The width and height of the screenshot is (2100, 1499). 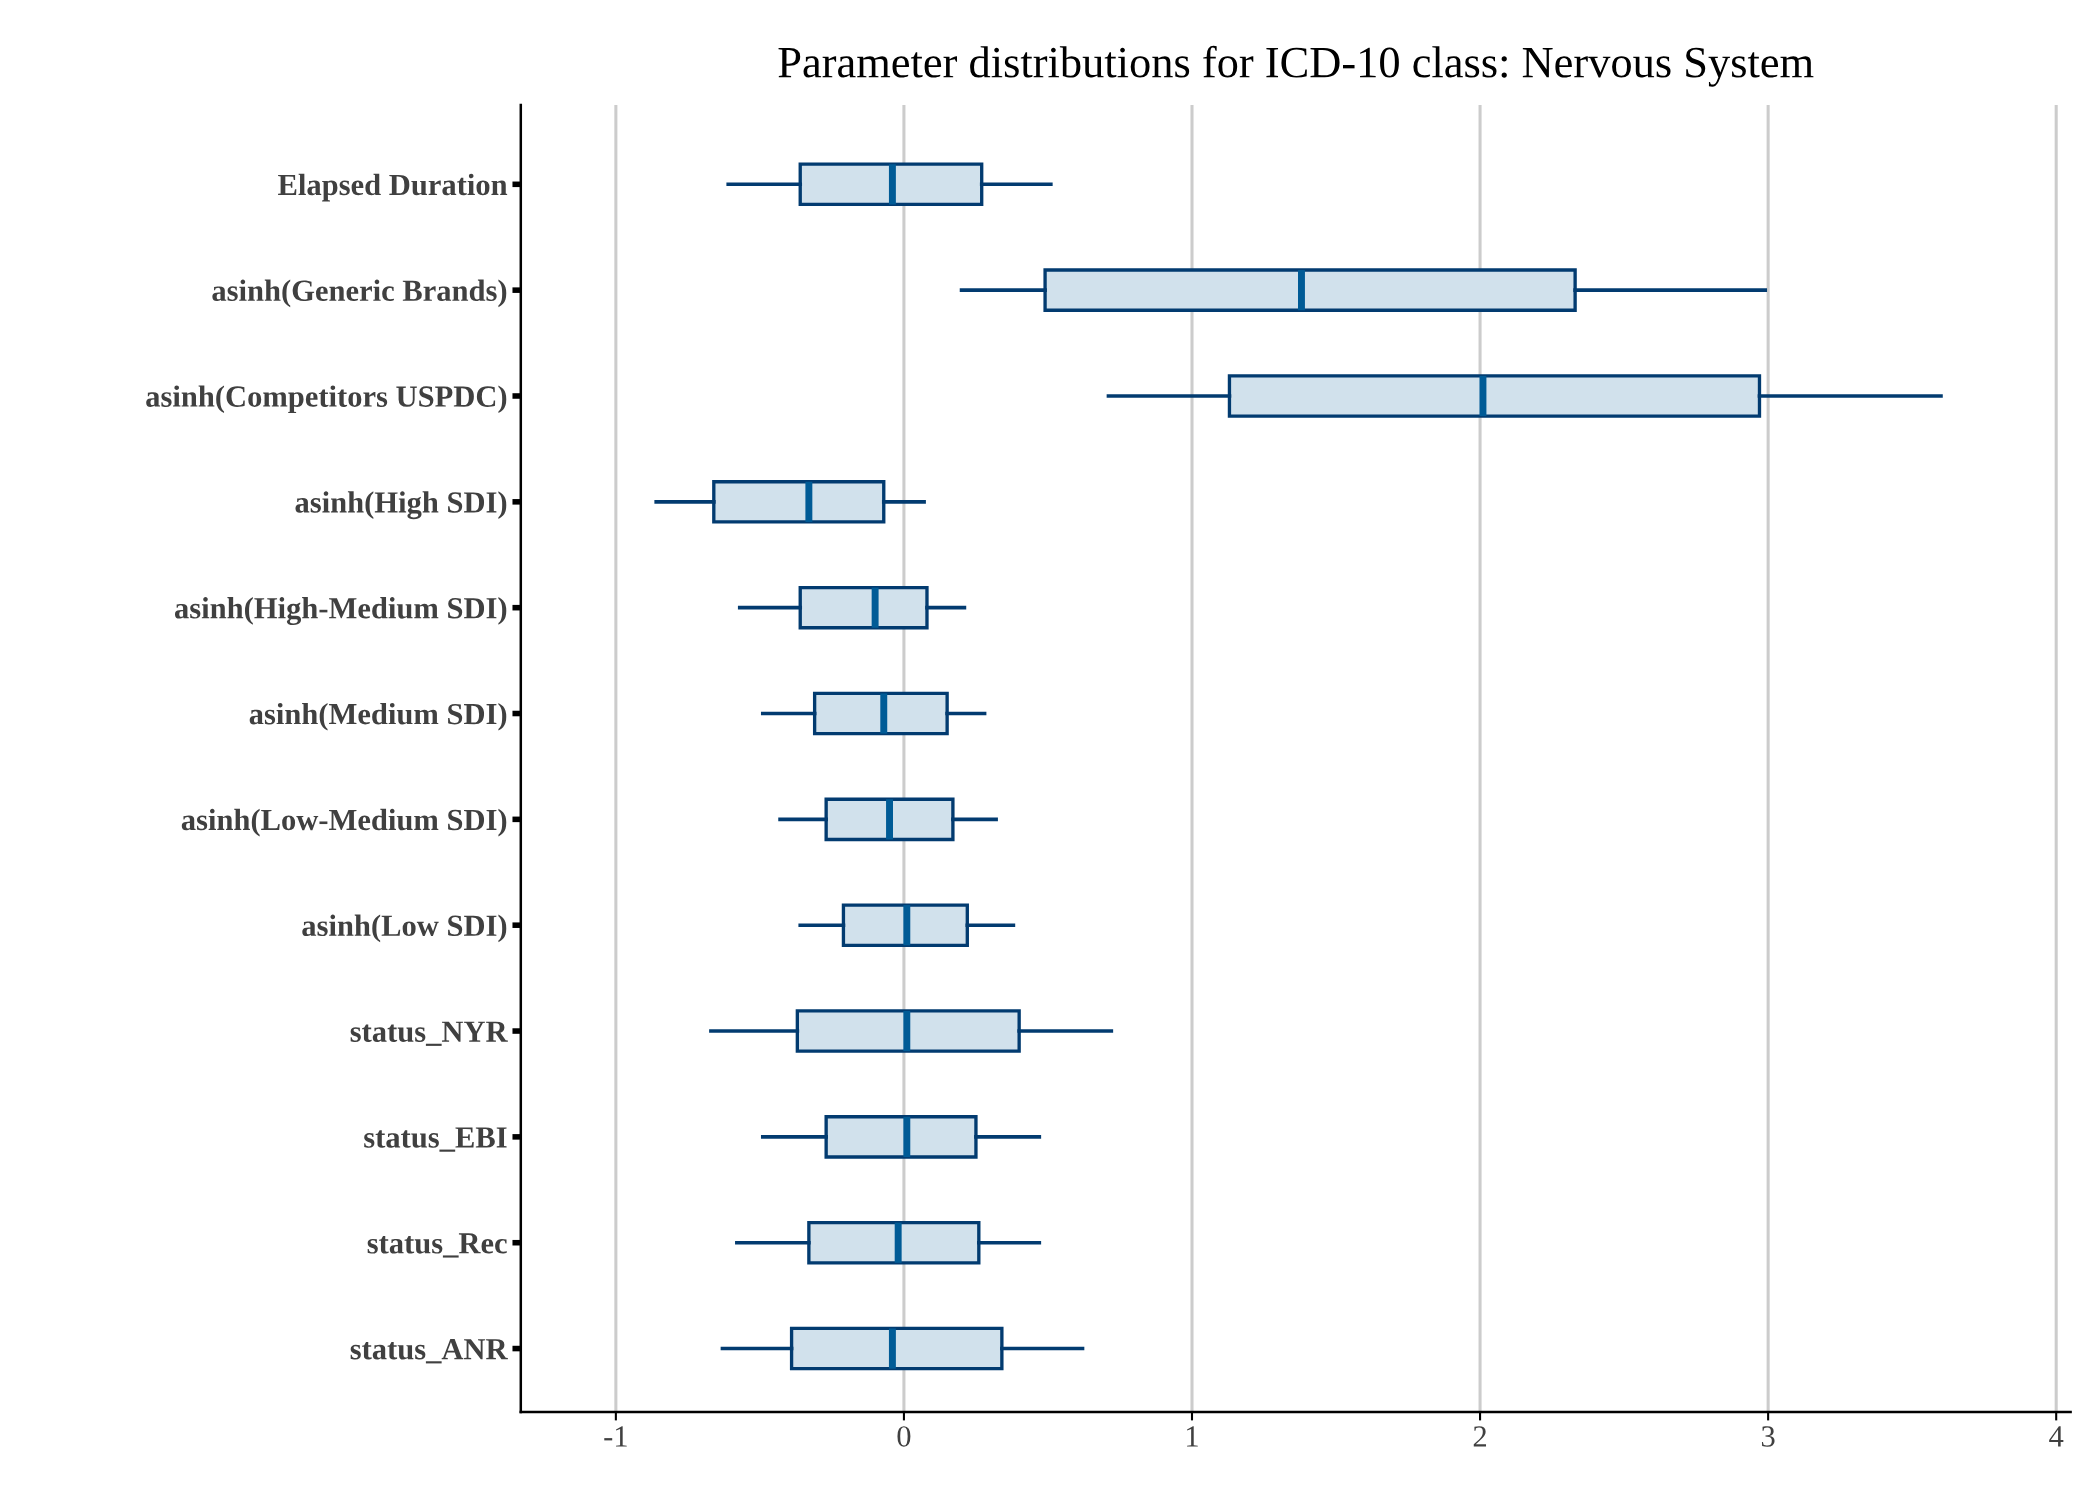 What do you see at coordinates (401, 505) in the screenshot?
I see `y-tick-label: asinh(High SDI)` at bounding box center [401, 505].